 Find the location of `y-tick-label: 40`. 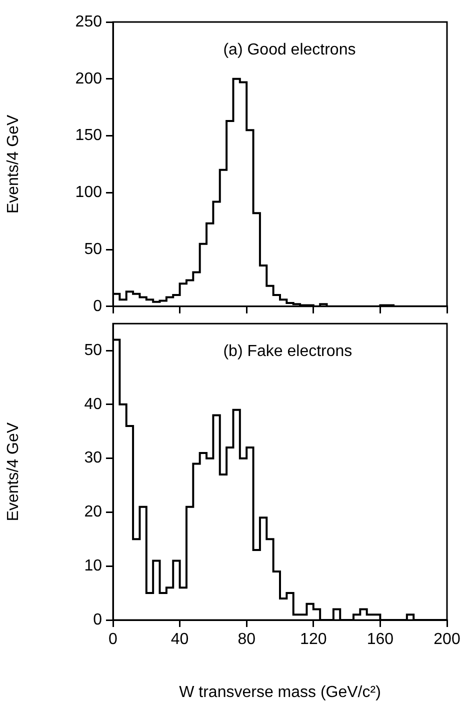

y-tick-label: 40 is located at coordinates (93, 404).